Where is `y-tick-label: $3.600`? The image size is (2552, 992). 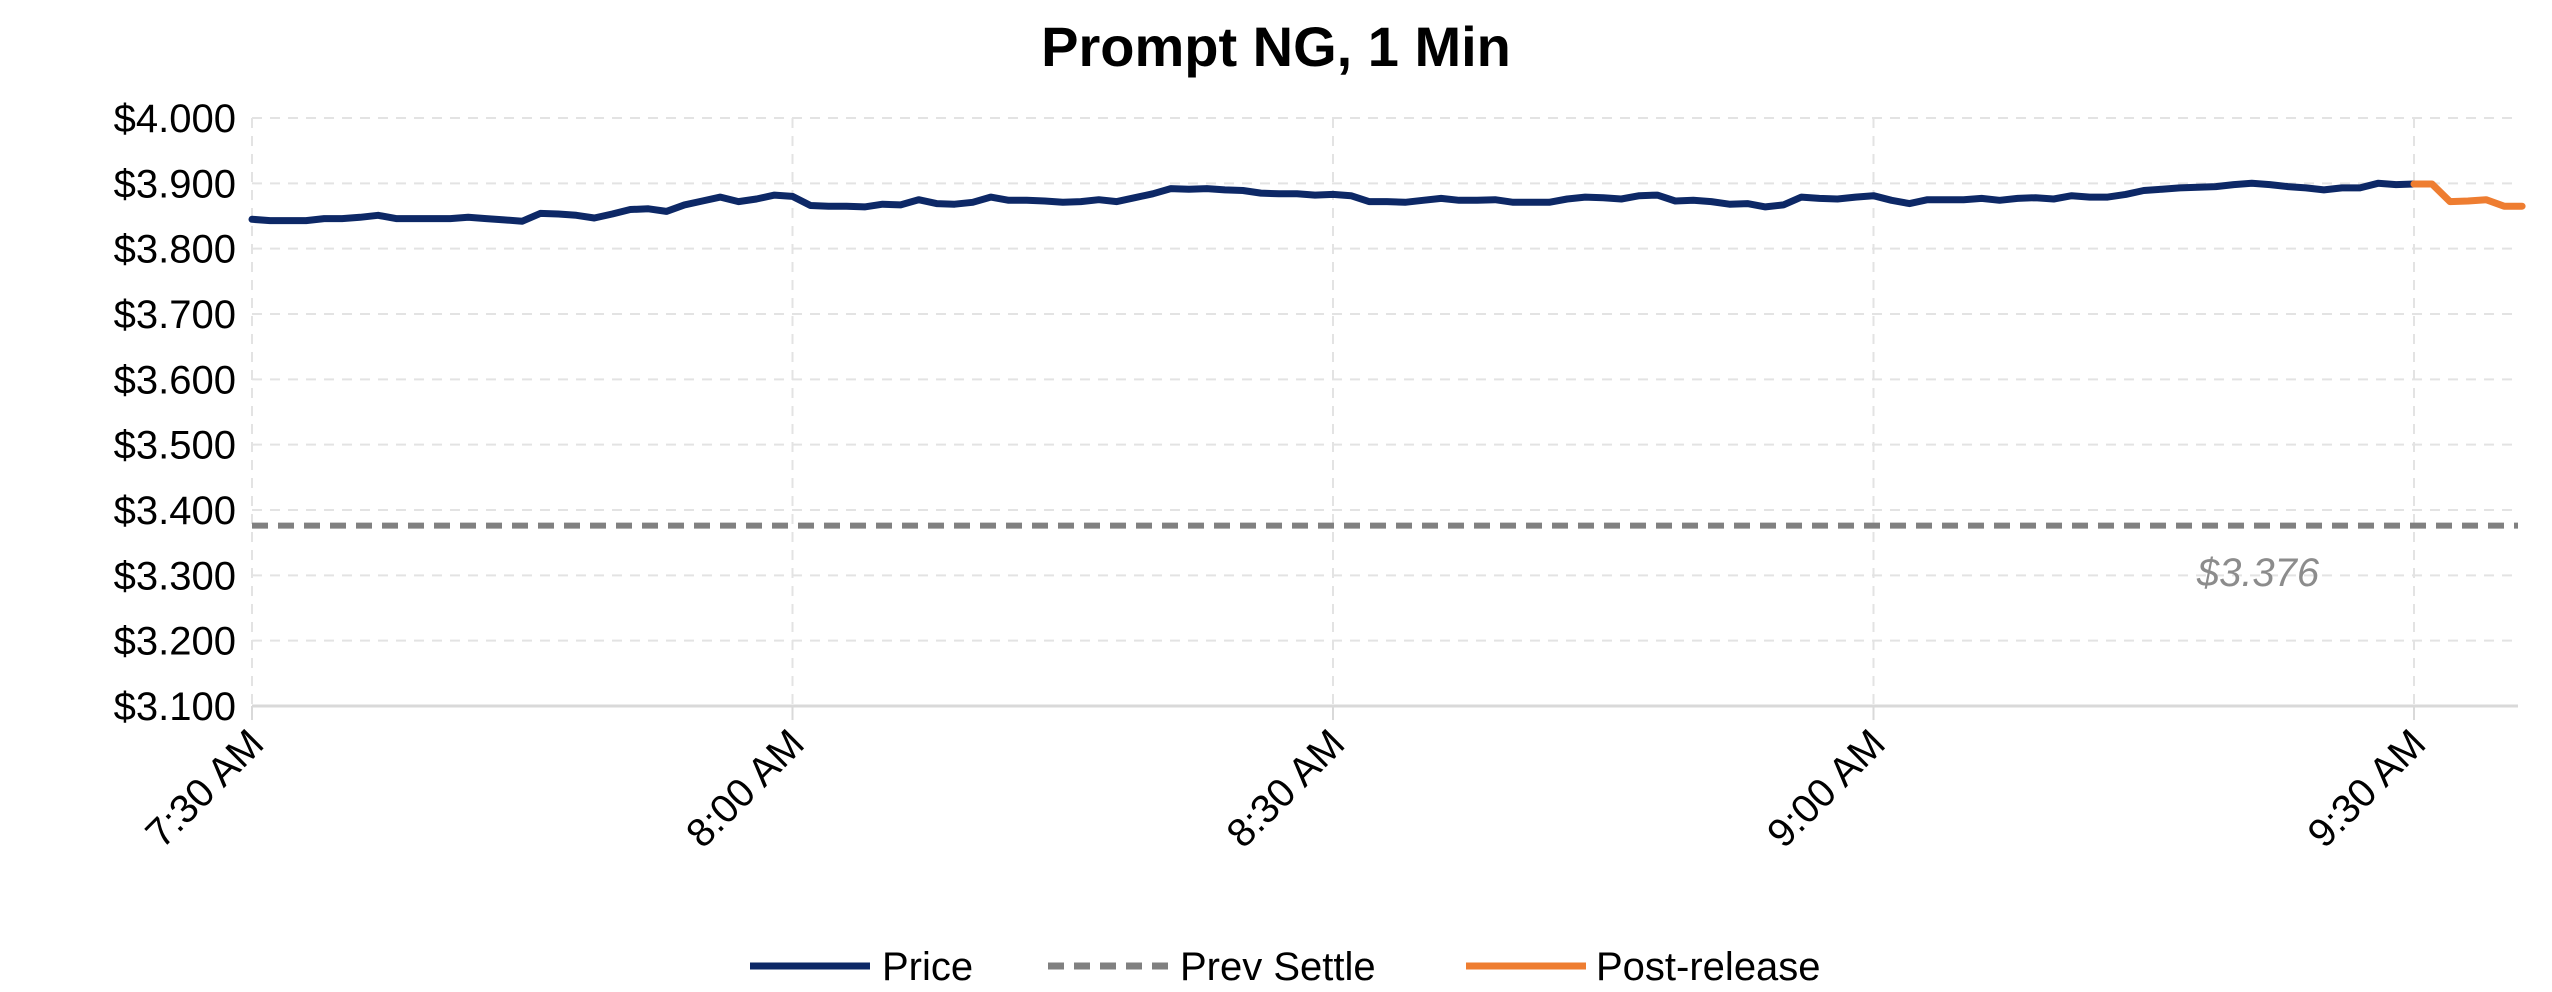 y-tick-label: $3.600 is located at coordinates (175, 380).